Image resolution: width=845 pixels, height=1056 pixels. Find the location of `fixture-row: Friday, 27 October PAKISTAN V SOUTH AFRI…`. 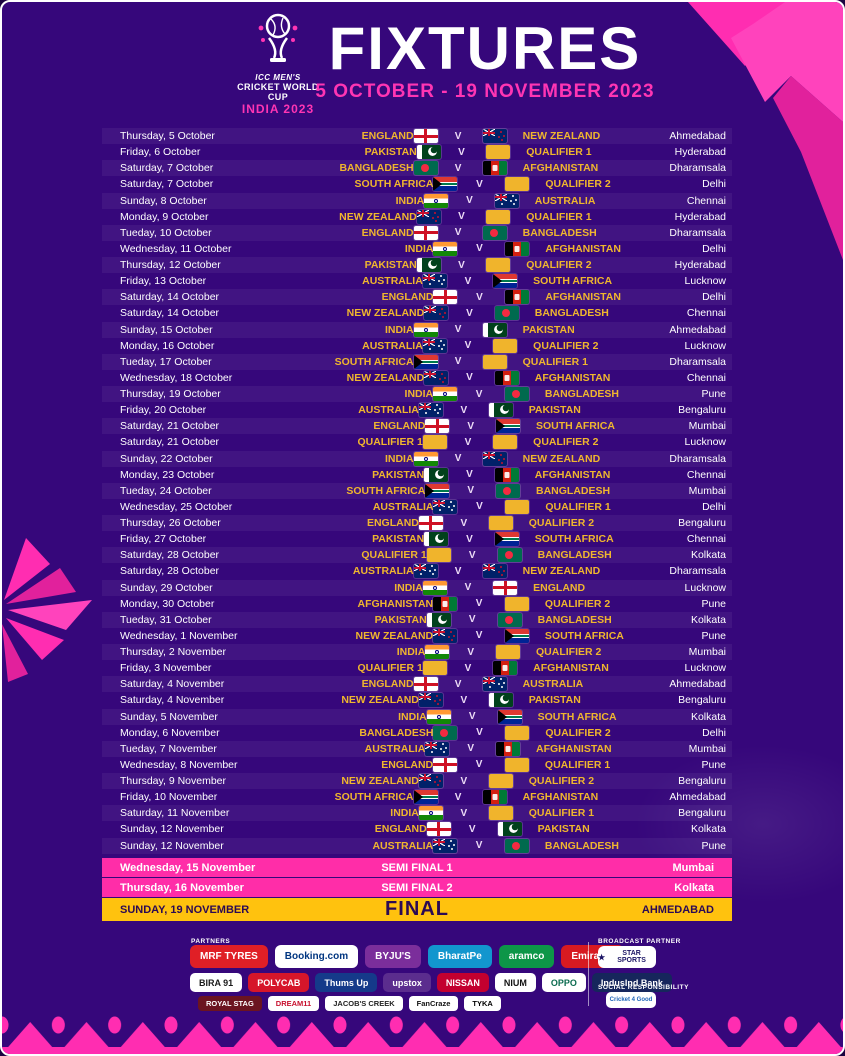

fixture-row: Friday, 27 October PAKISTAN V SOUTH AFRI… is located at coordinates (417, 539).